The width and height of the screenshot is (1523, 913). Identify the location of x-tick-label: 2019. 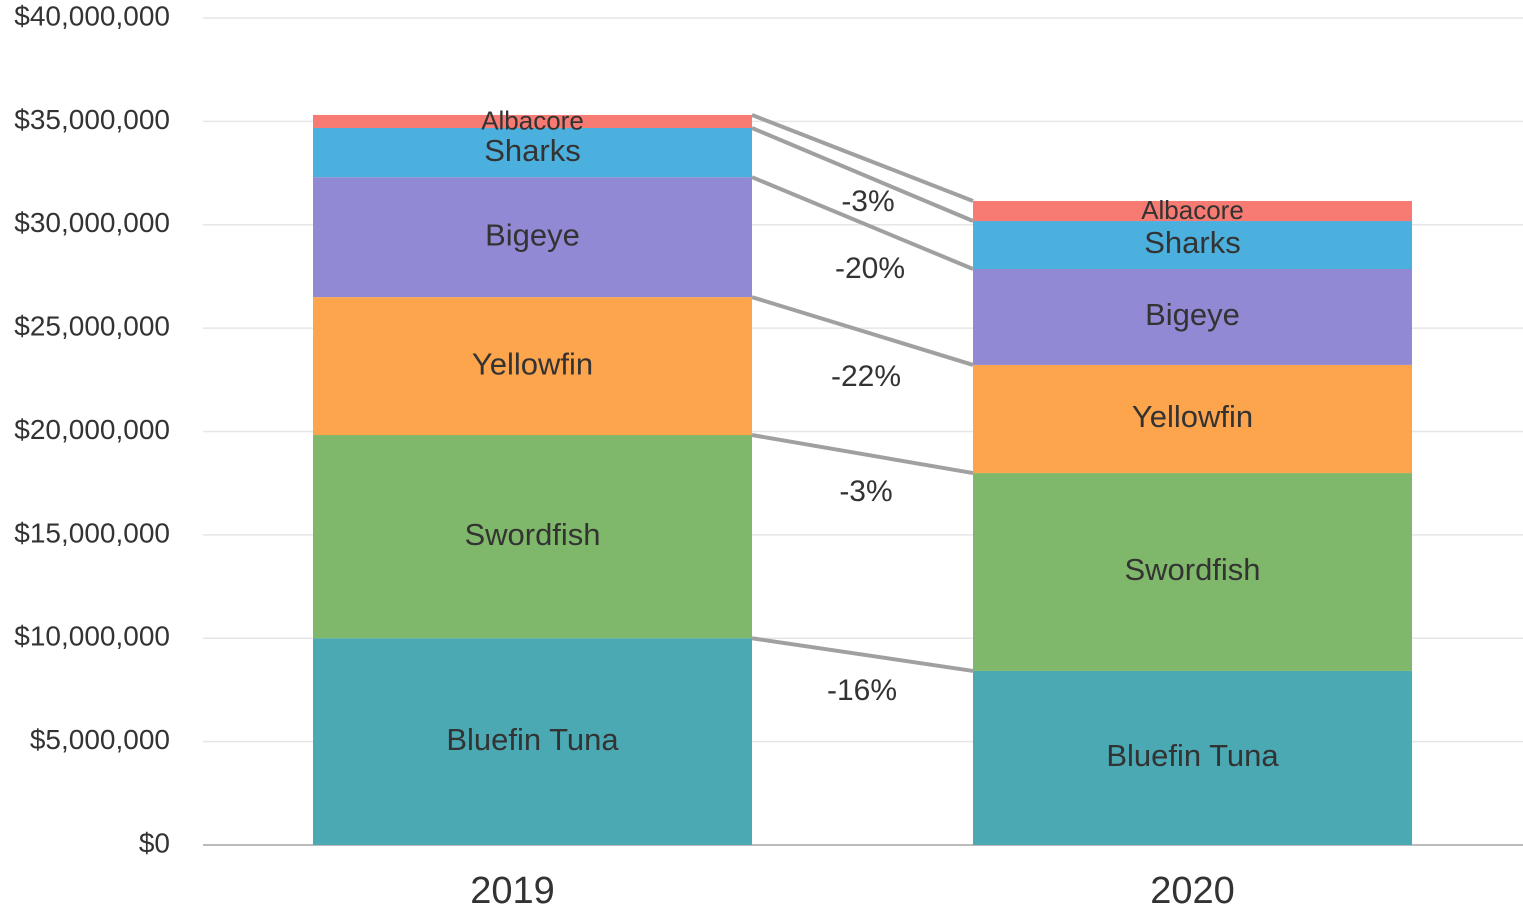
(512, 891).